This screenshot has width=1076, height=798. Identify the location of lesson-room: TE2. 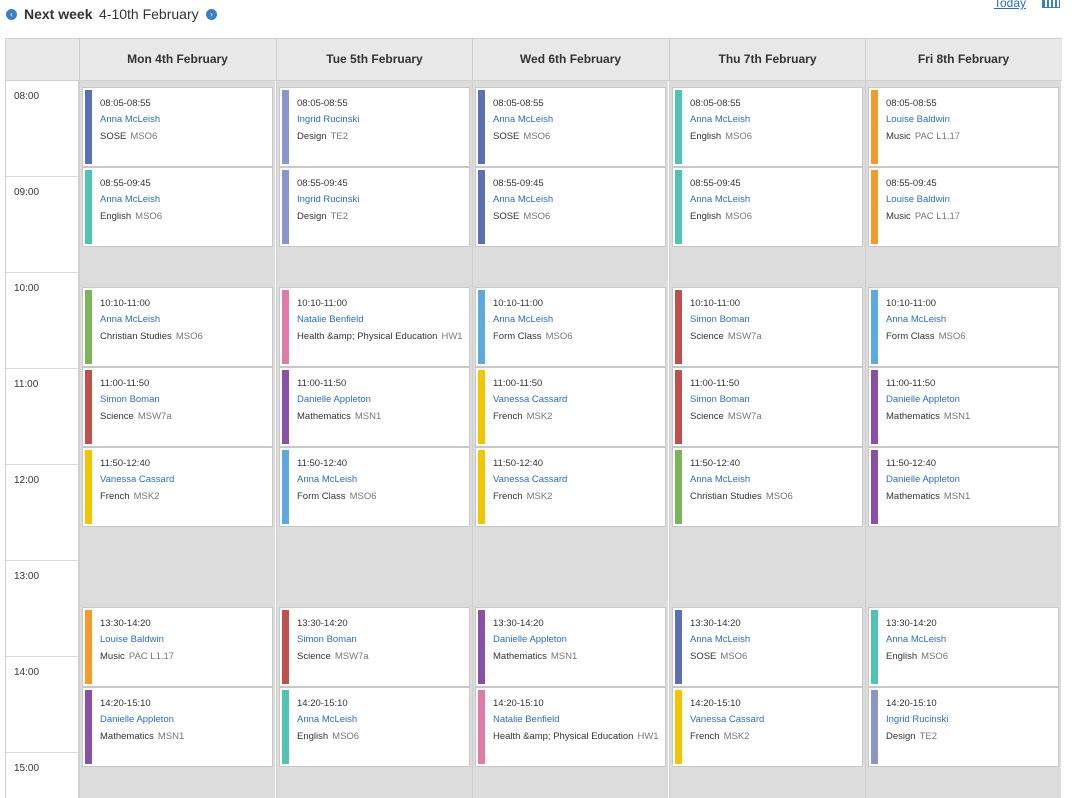
(928, 736).